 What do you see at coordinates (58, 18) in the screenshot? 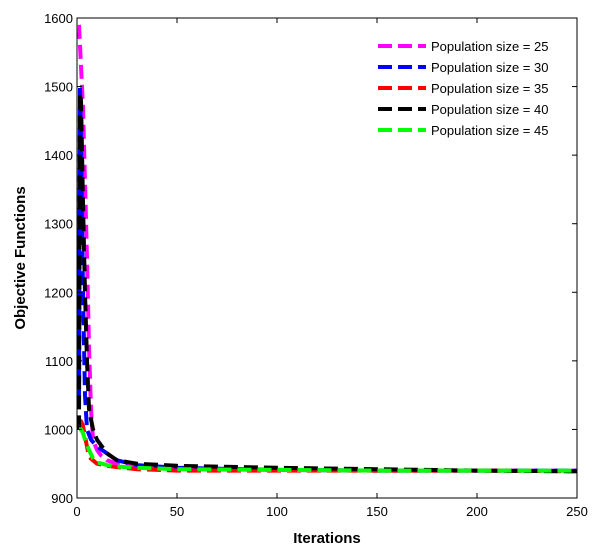
I see `y-tick-label: 1600` at bounding box center [58, 18].